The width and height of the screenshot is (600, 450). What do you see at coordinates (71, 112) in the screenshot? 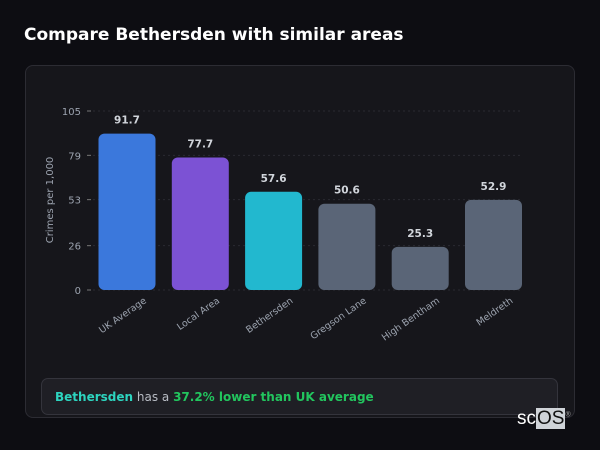
I see `y-tick-label: 105` at bounding box center [71, 112].